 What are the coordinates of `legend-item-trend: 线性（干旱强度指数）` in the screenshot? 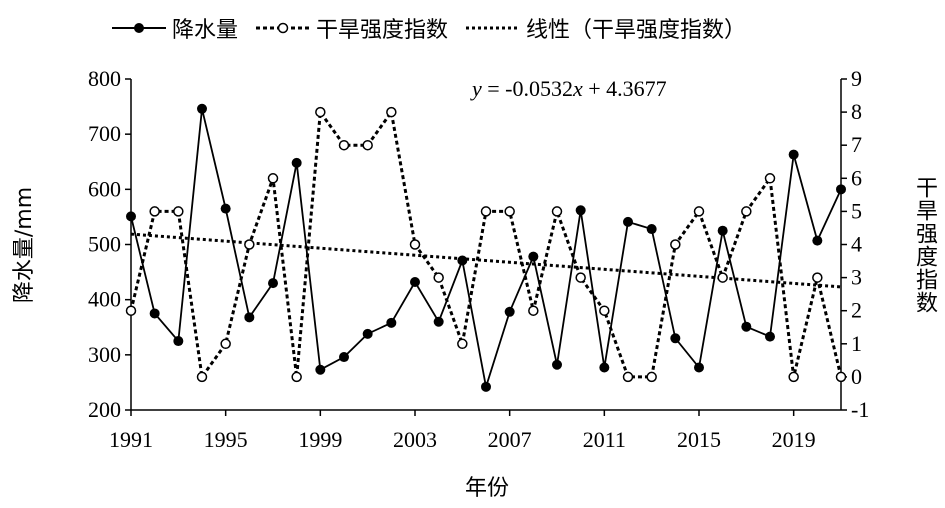 It's located at (606, 28).